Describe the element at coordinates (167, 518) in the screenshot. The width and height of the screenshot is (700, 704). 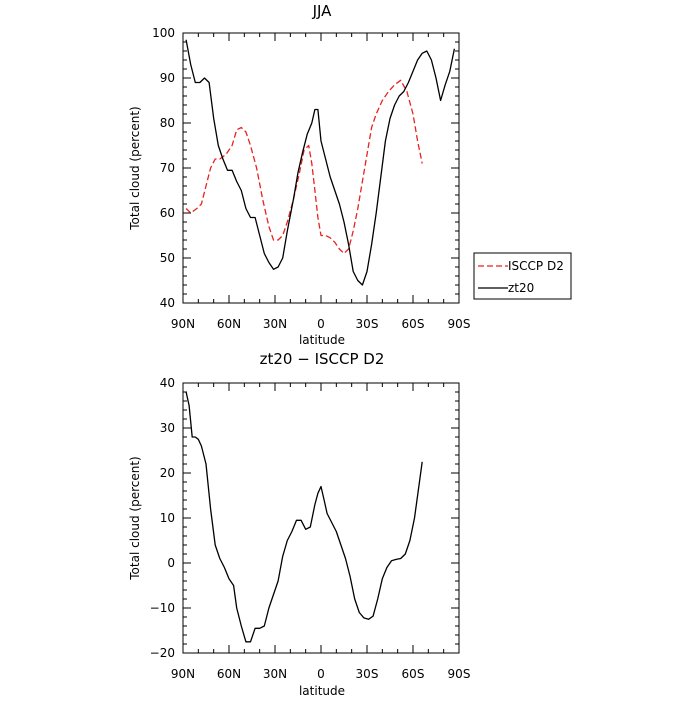
I see `bottom-y-tick-label: 10` at that location.